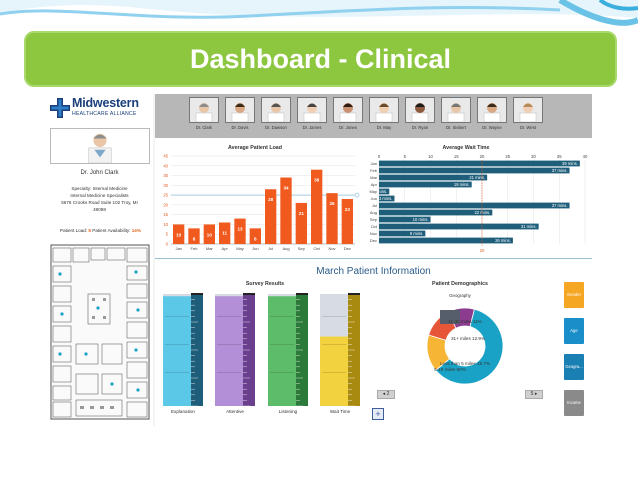 This screenshot has width=638, height=478. What do you see at coordinates (240, 127) in the screenshot?
I see `physician-name: Dr. Davis` at bounding box center [240, 127].